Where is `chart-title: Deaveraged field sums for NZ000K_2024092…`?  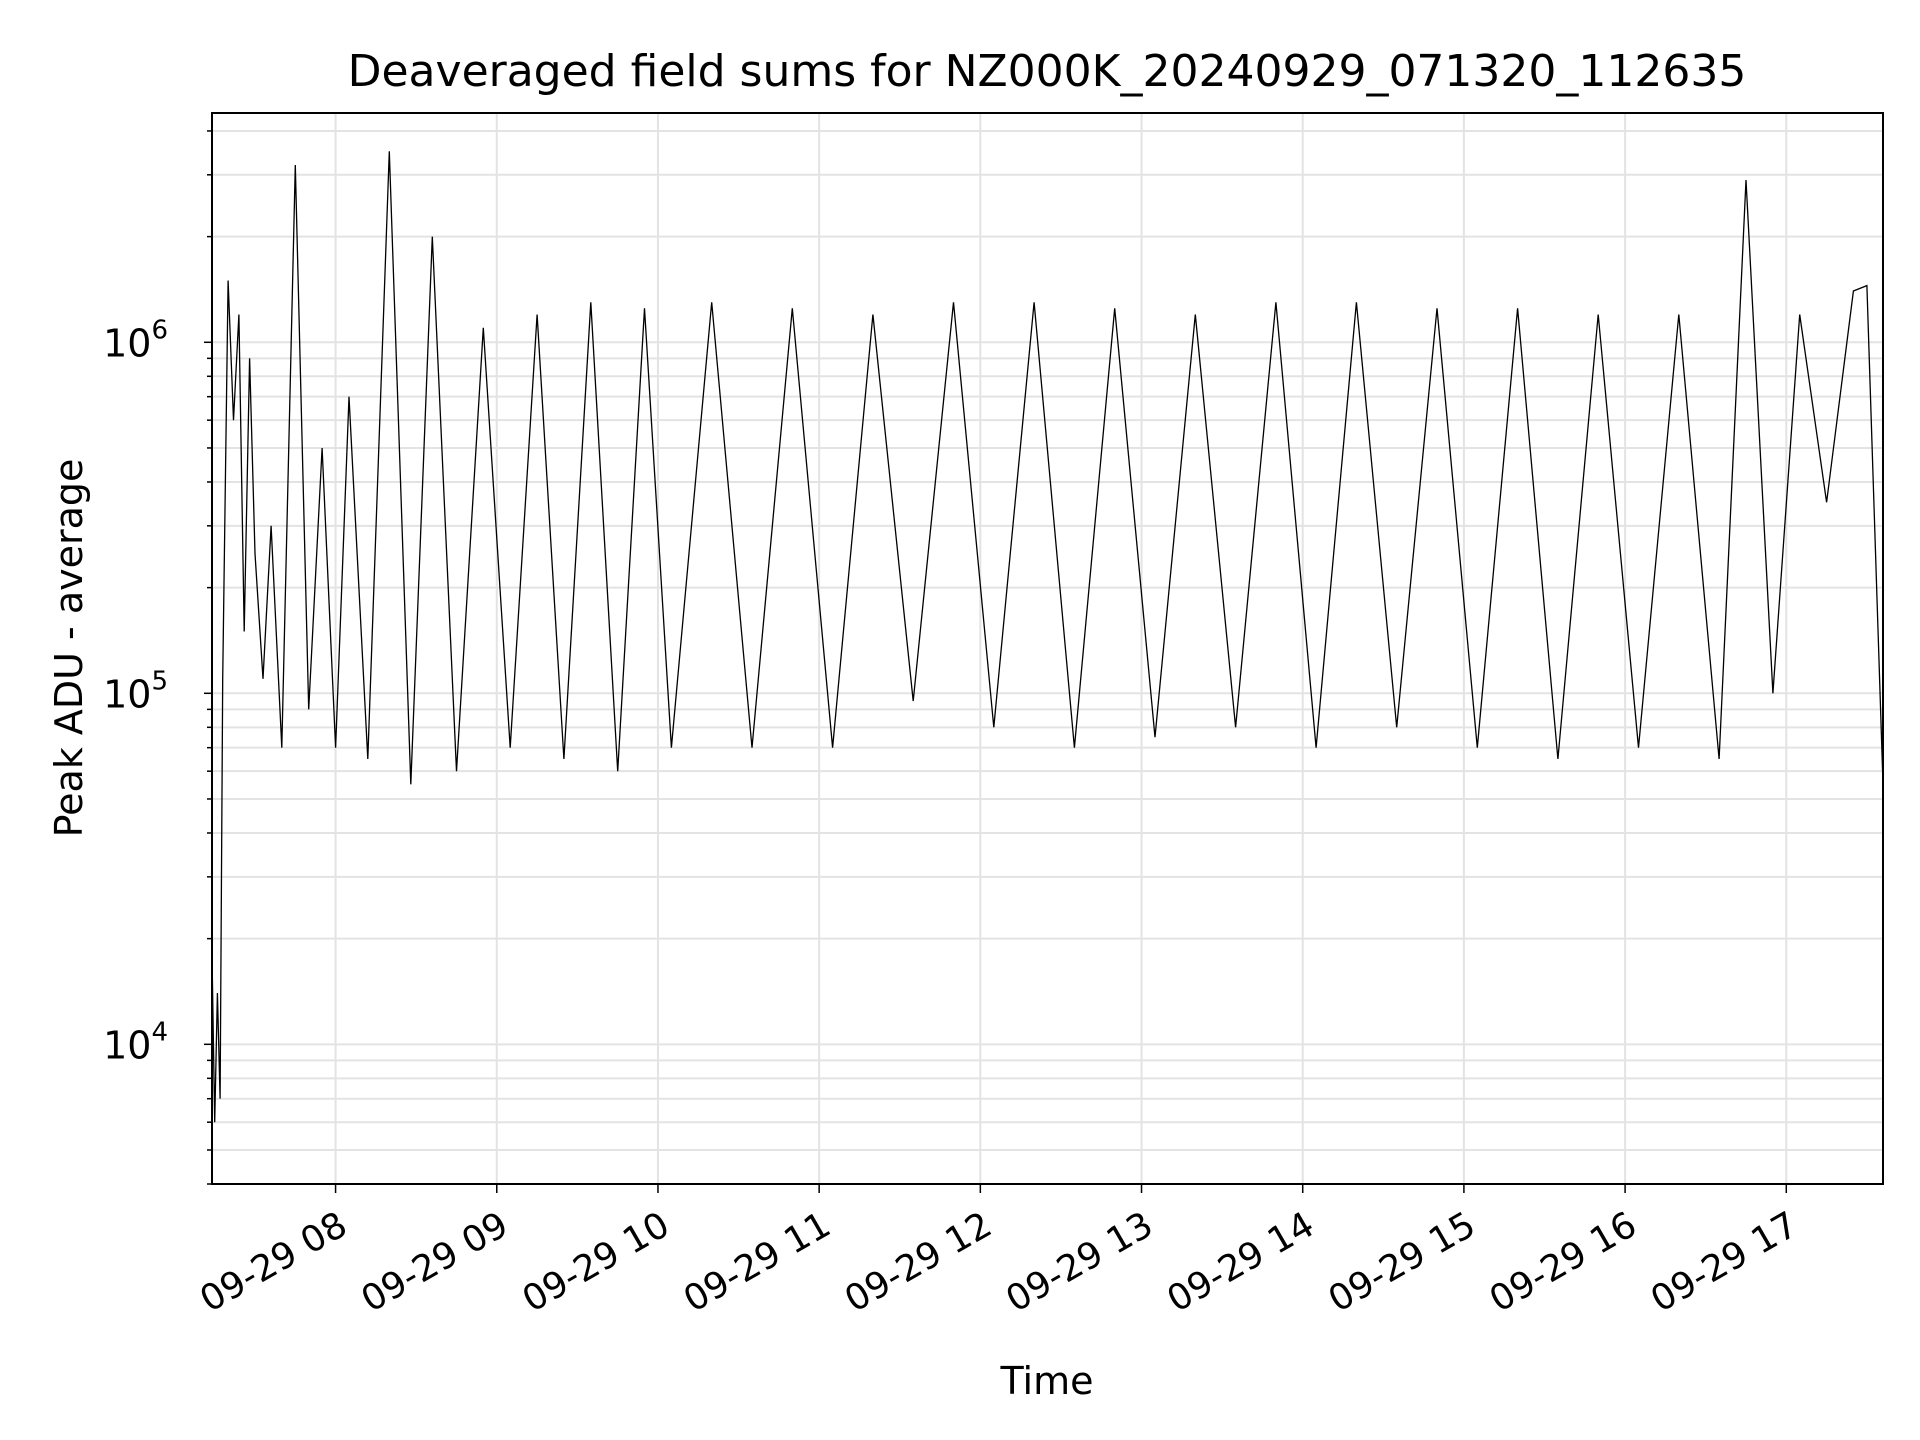
chart-title: Deaveraged field sums for NZ000K_2024092… is located at coordinates (1047, 71).